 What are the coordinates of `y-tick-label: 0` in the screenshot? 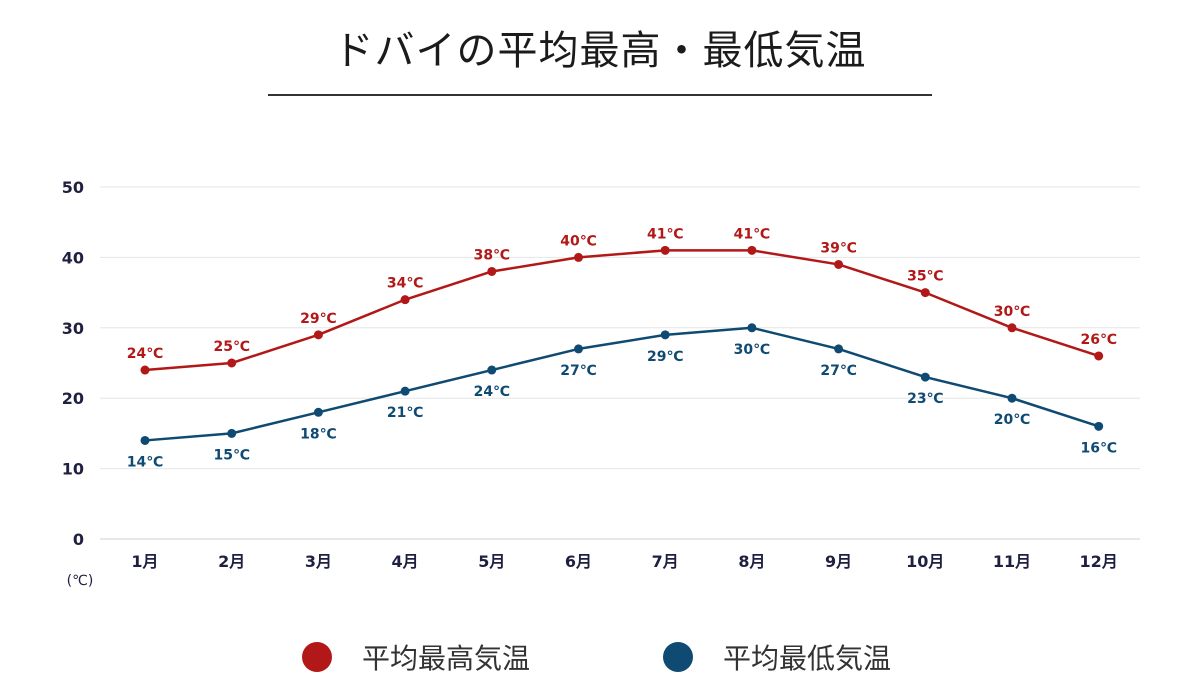 It's located at (78, 539).